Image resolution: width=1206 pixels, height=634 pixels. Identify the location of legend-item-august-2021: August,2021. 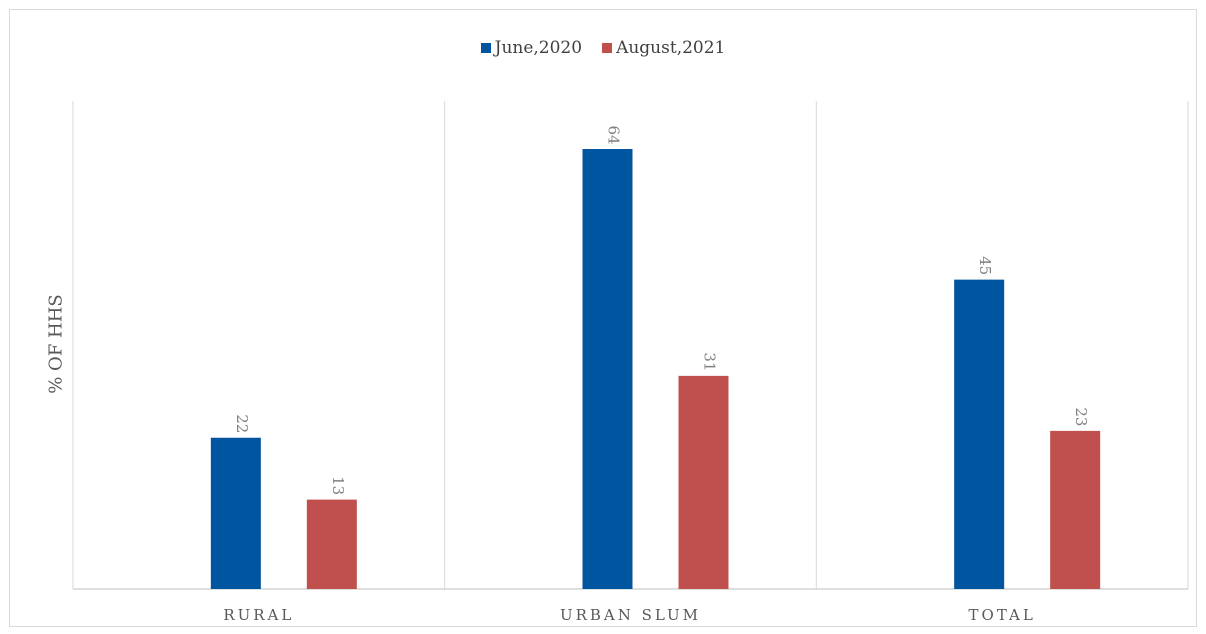
(663, 48).